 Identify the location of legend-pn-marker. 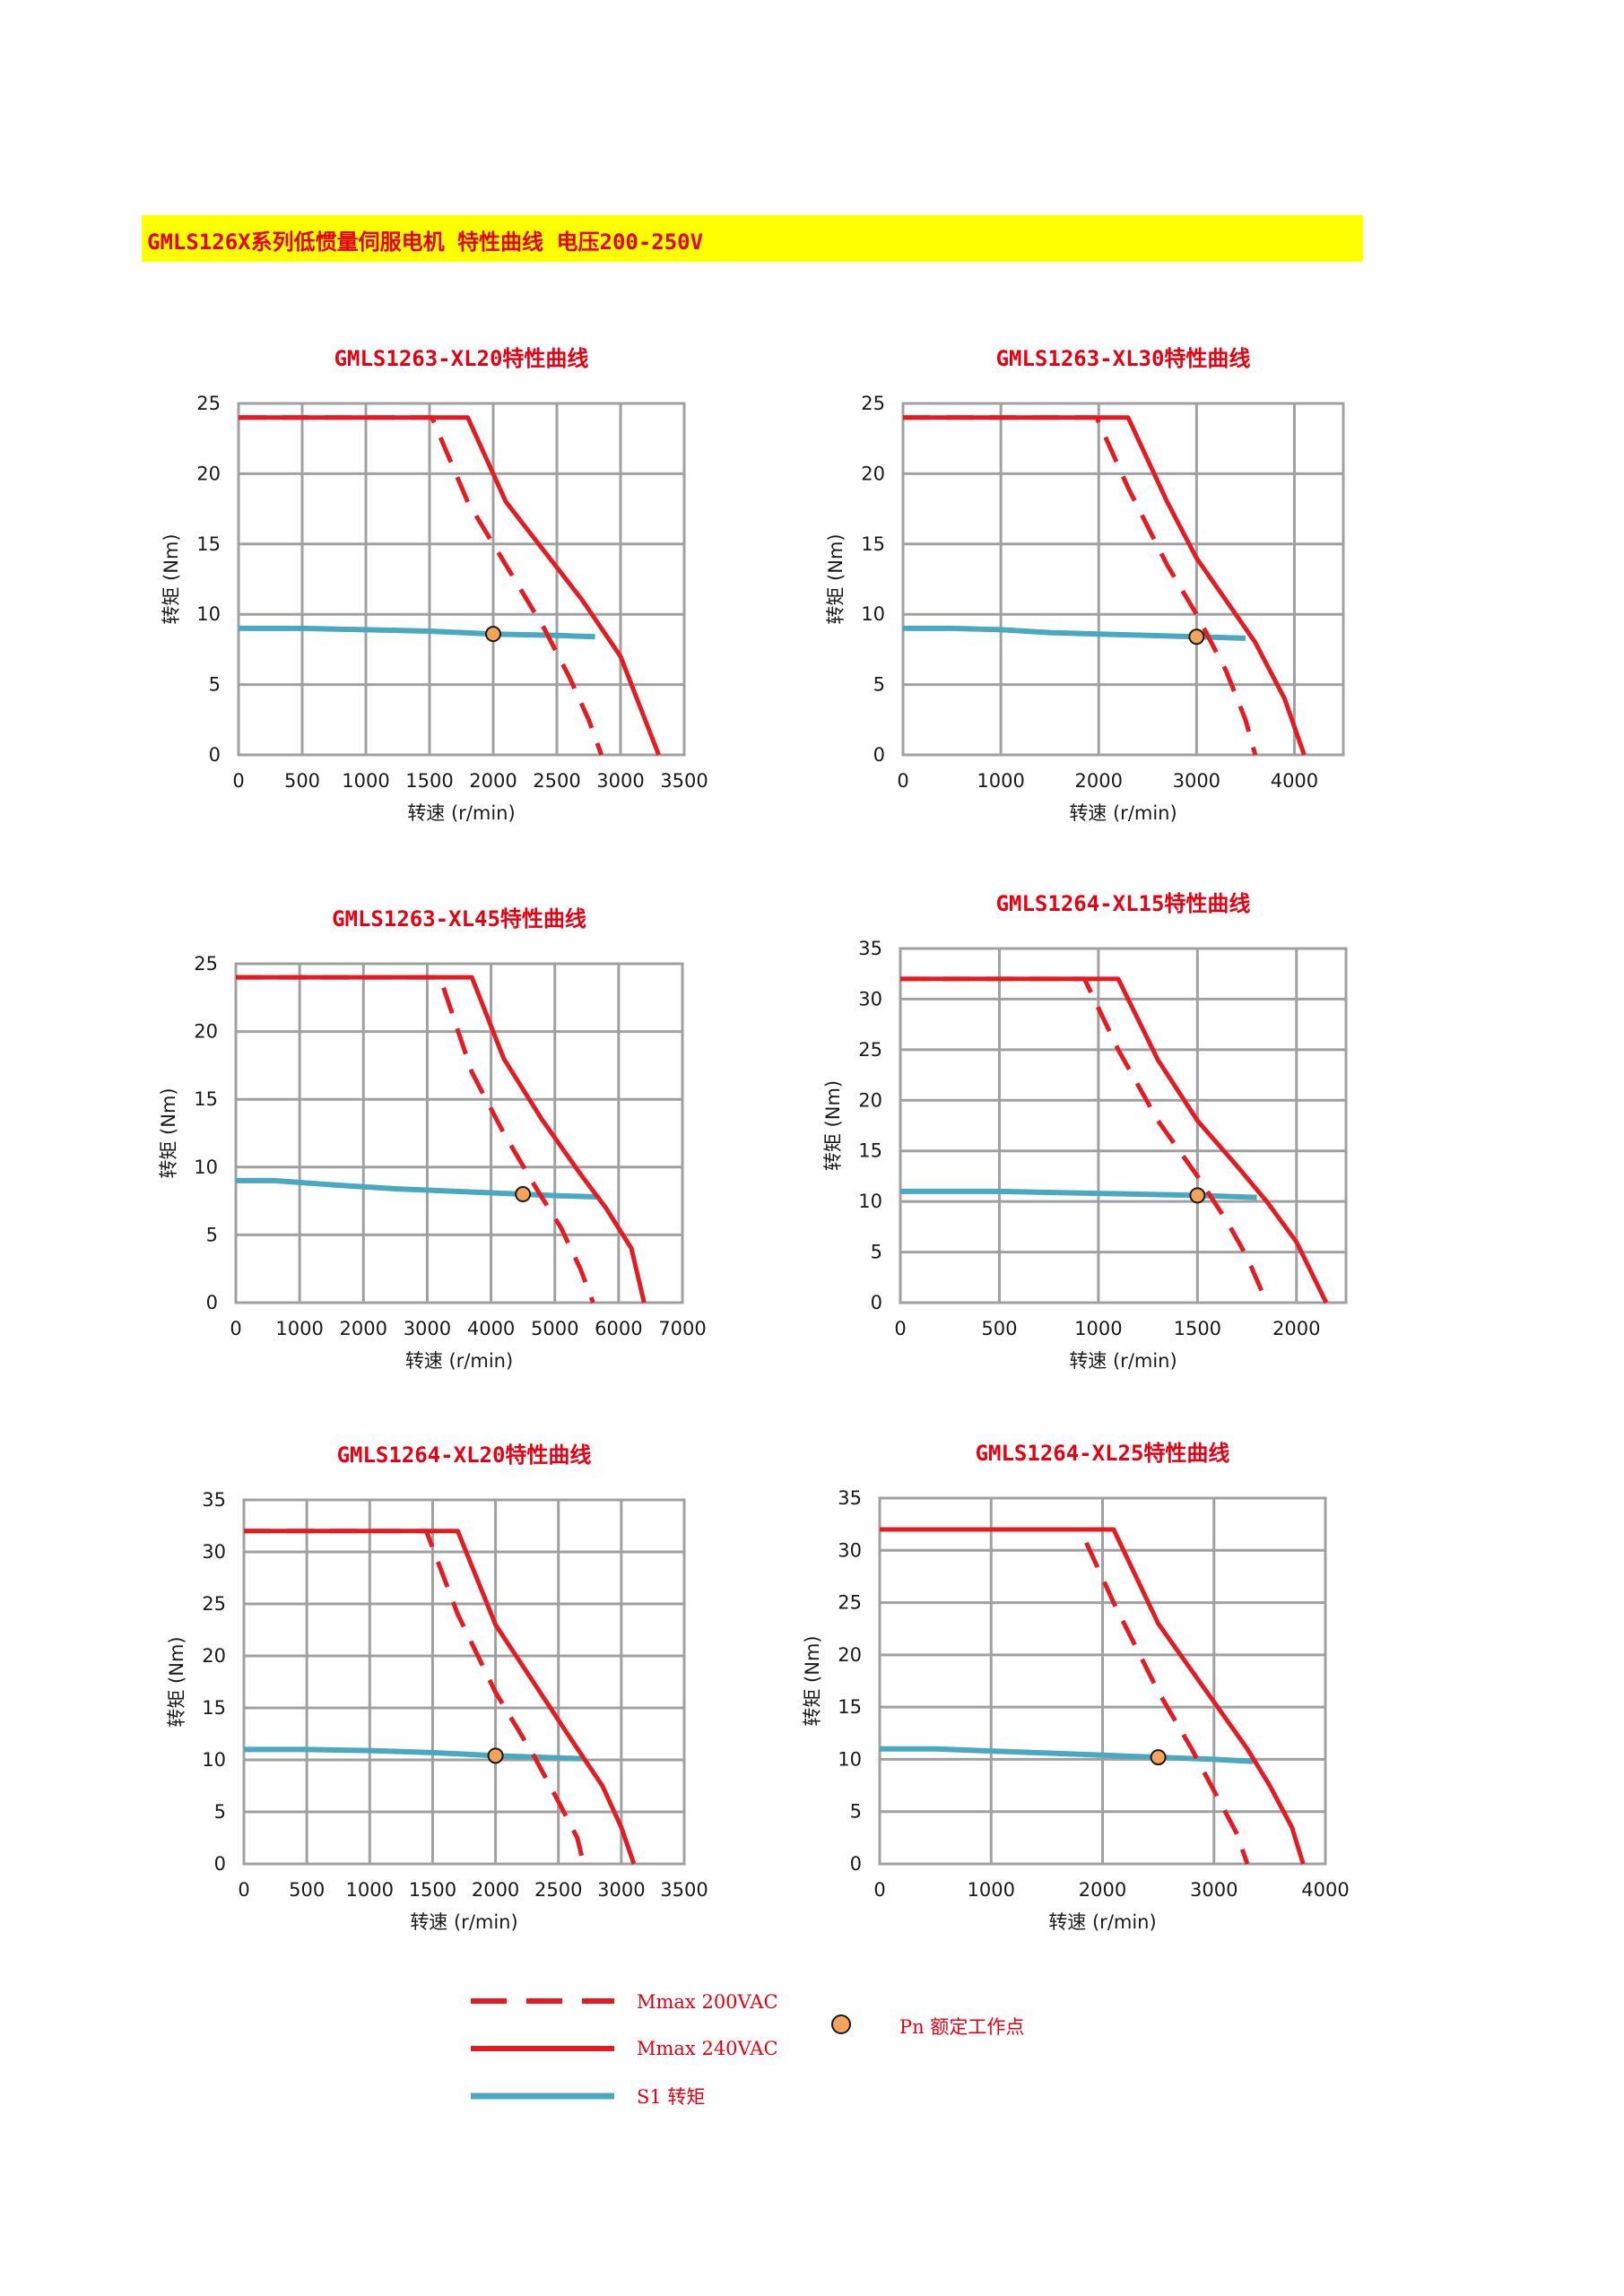
(841, 2024).